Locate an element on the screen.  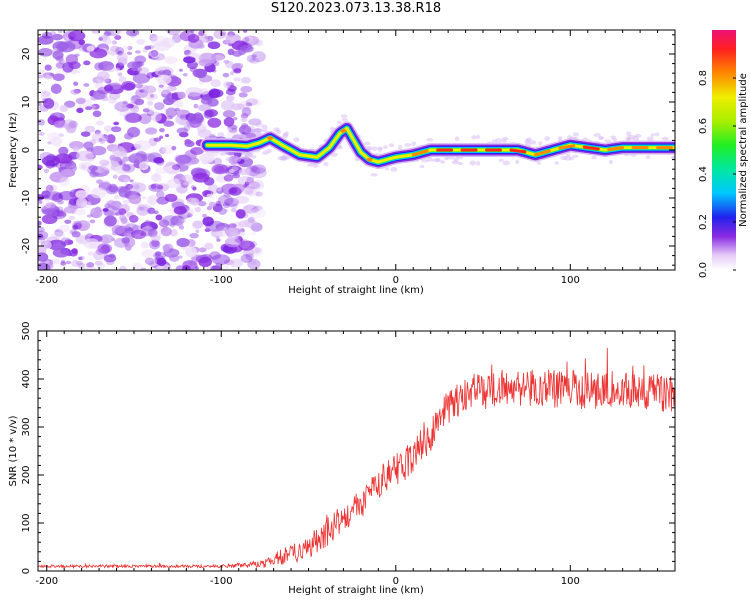
snr-xtick-label: 0 is located at coordinates (396, 581).